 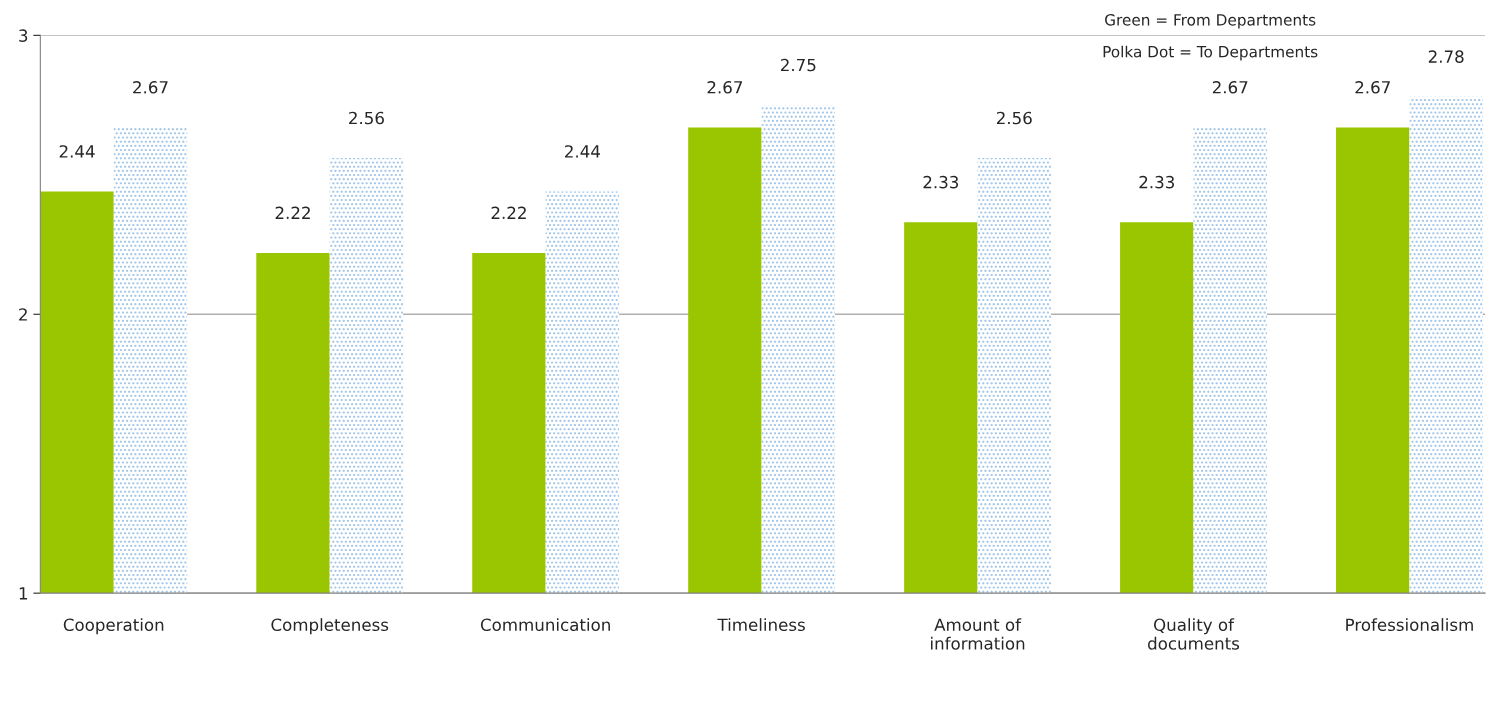 What do you see at coordinates (1210, 53) in the screenshot?
I see `annotation: Polka Dot = To Departments` at bounding box center [1210, 53].